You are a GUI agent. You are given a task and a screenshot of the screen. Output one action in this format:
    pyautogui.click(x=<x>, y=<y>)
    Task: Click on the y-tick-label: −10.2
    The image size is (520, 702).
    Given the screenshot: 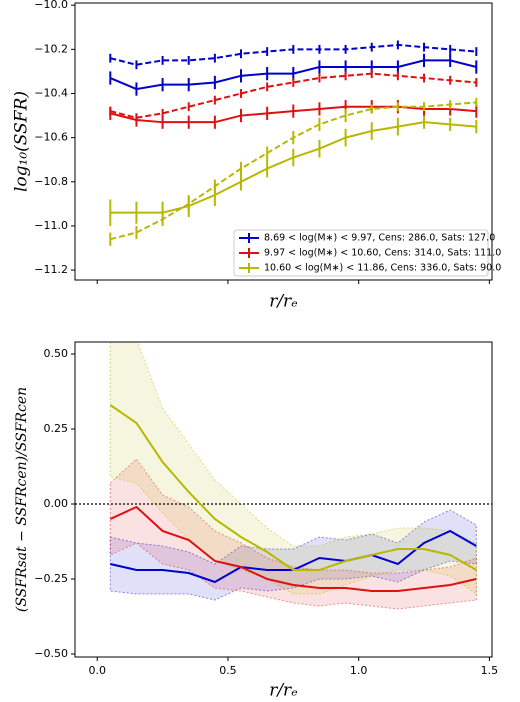 What is the action you would take?
    pyautogui.click(x=51, y=48)
    